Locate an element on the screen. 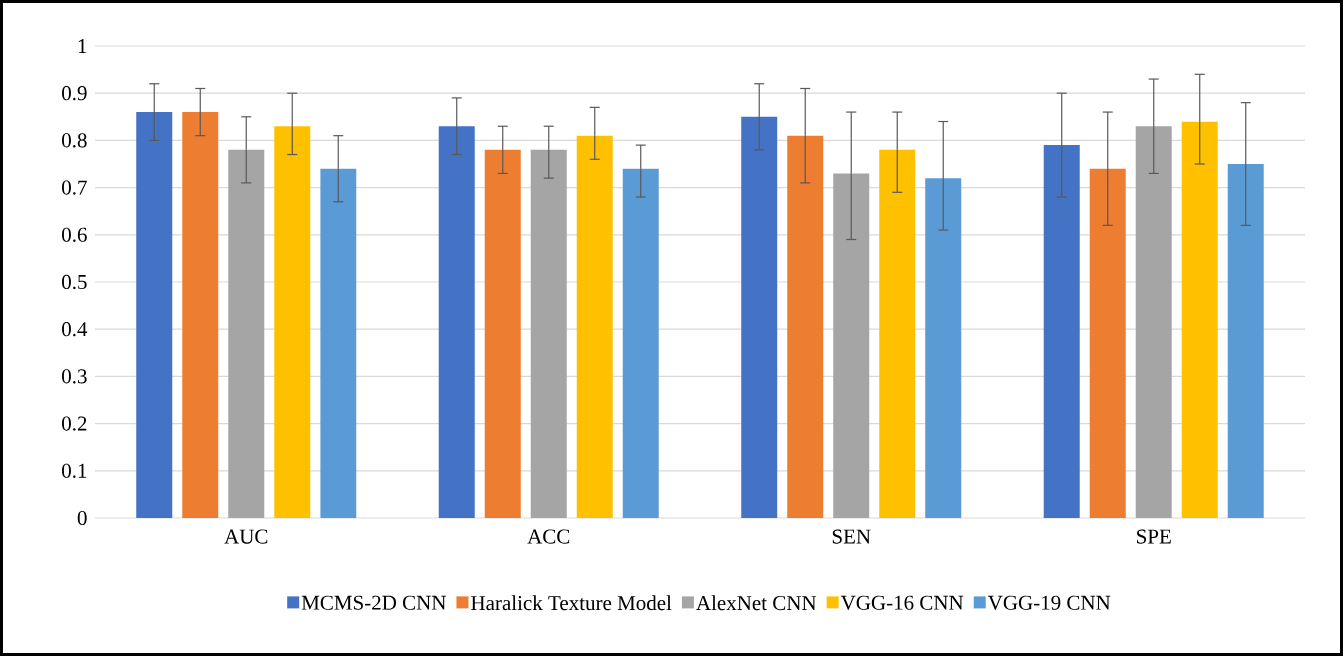 This screenshot has width=1343, height=656. y-tick-label: 0.9 is located at coordinates (74, 93).